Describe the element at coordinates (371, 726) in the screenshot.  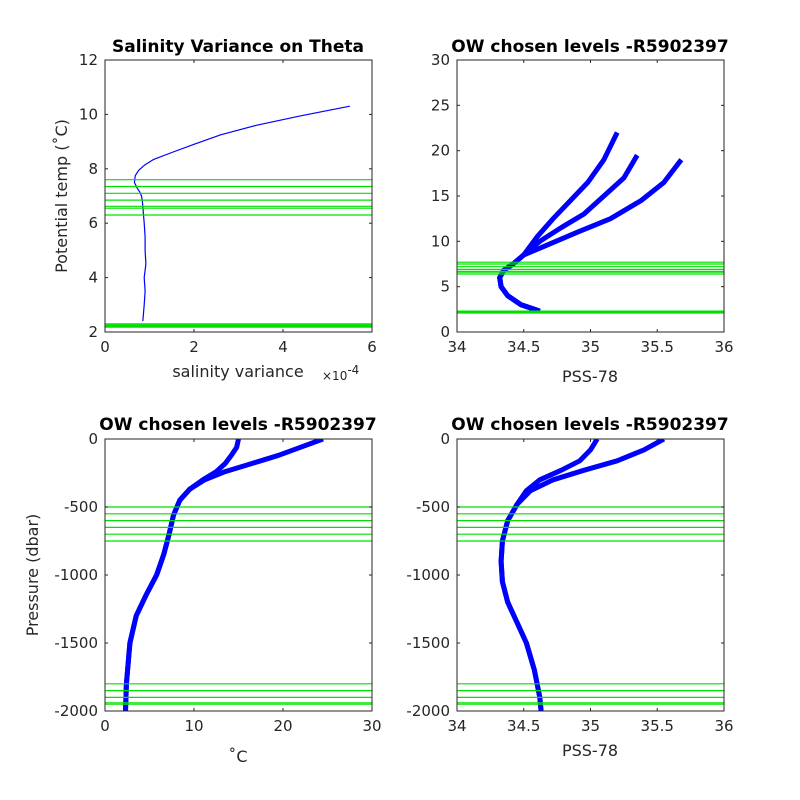
I see `x-tick-label: 30` at that location.